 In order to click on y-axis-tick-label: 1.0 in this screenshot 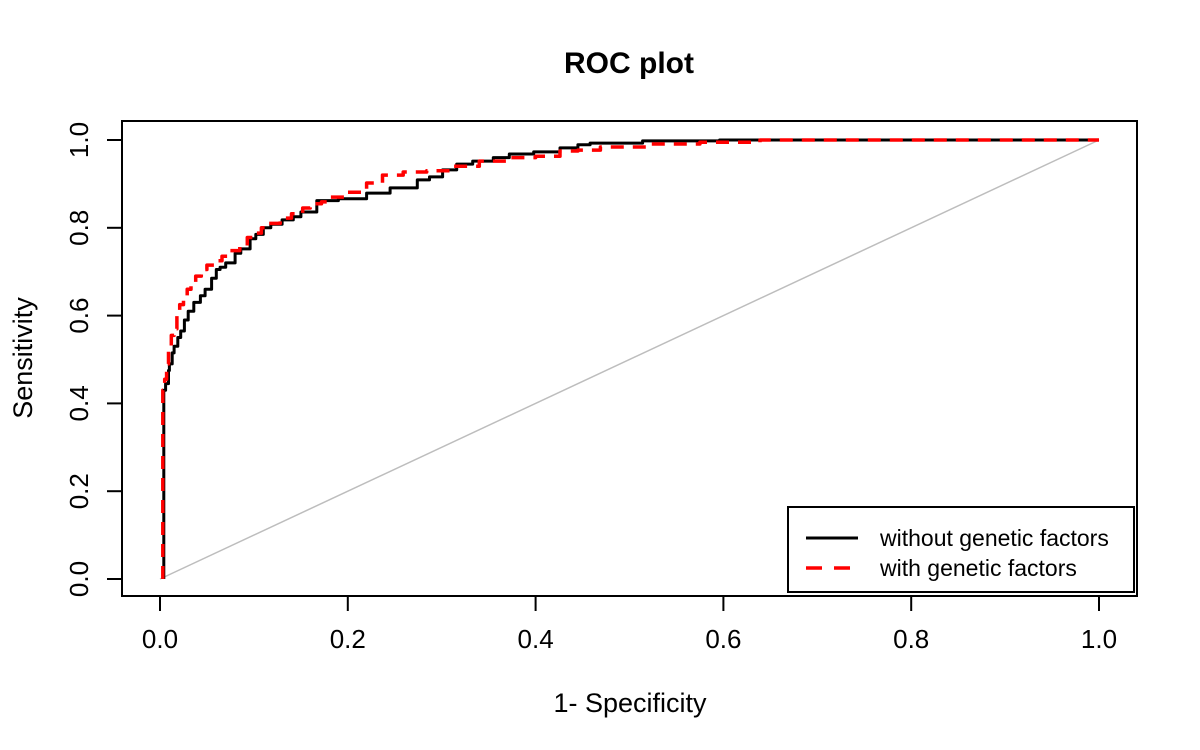, I will do `click(79, 140)`.